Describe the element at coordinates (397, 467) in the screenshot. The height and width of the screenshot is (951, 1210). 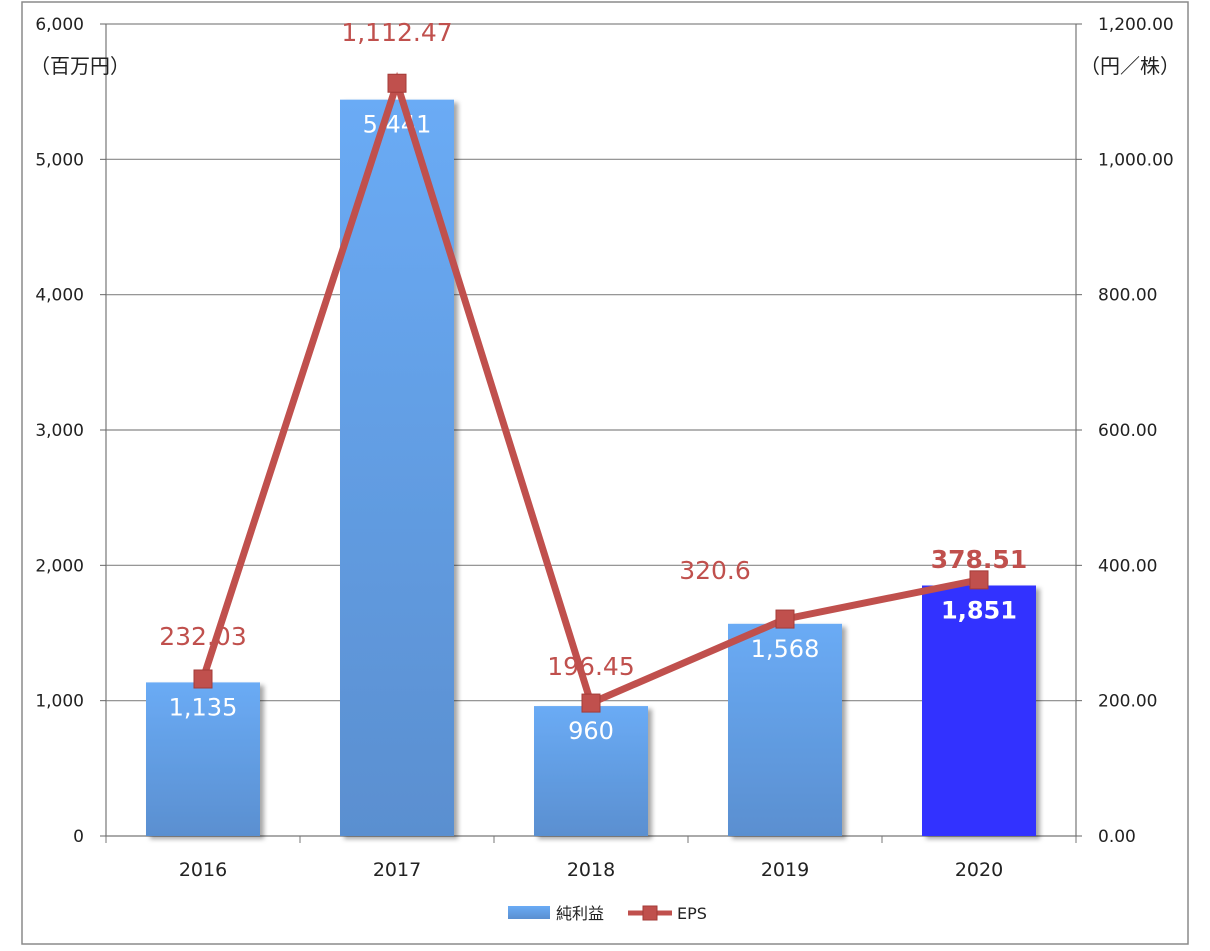
I see `bar-2017` at that location.